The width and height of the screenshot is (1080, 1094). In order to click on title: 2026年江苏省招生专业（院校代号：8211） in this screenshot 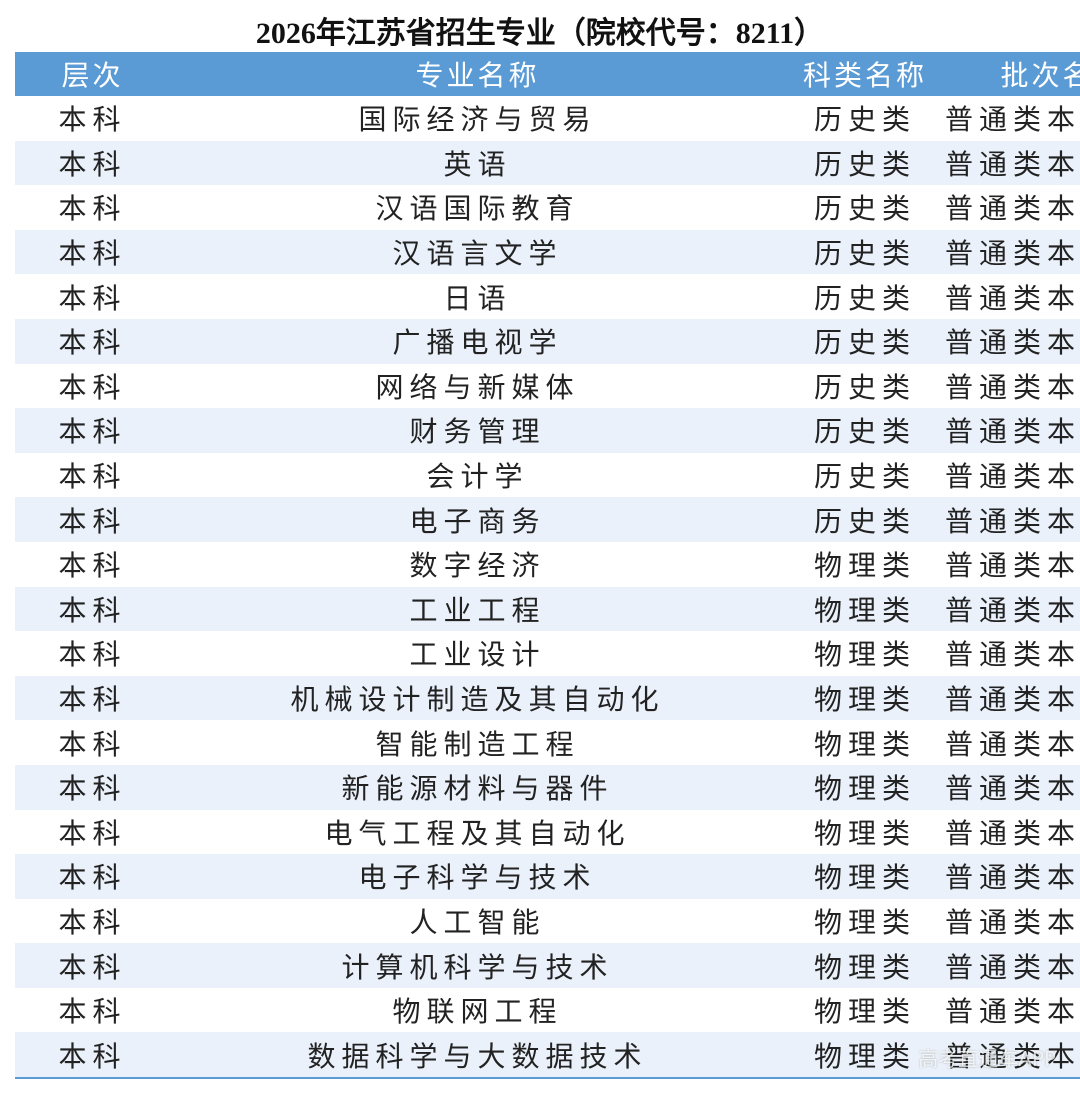, I will do `click(540, 33)`.